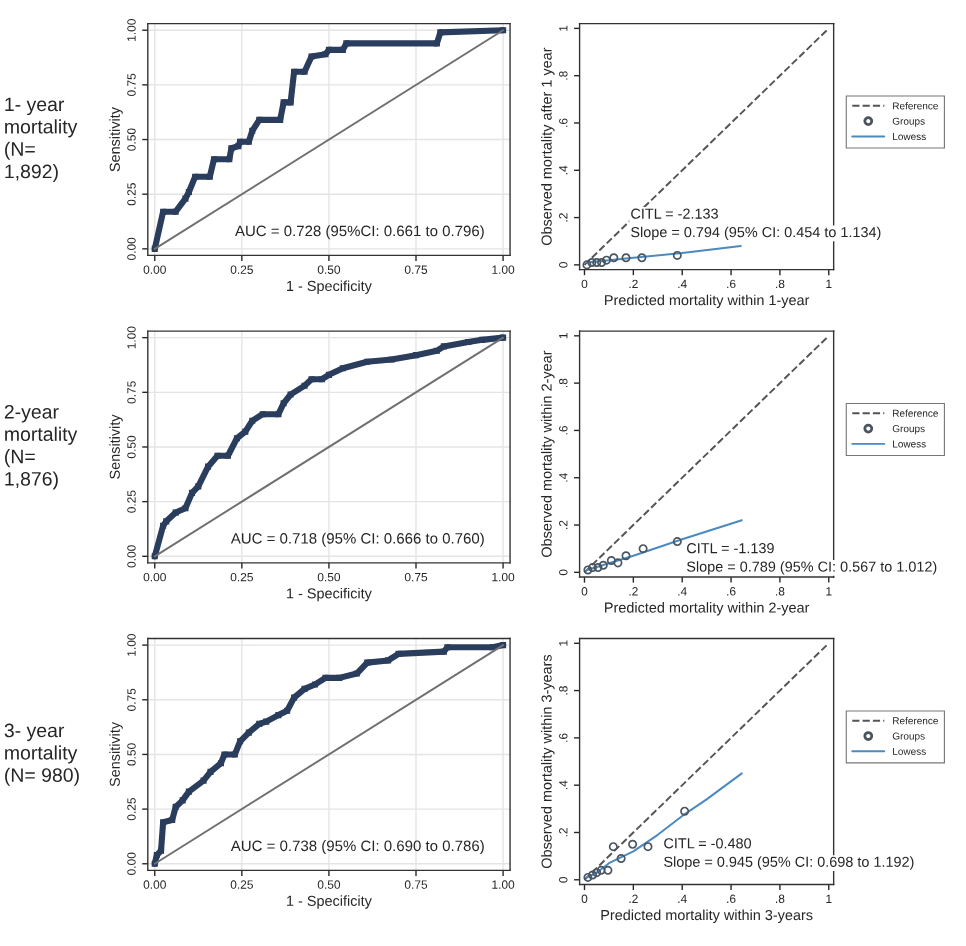 Image resolution: width=966 pixels, height=946 pixels. I want to click on text: 3- year mortality (N= 980), so click(41, 754).